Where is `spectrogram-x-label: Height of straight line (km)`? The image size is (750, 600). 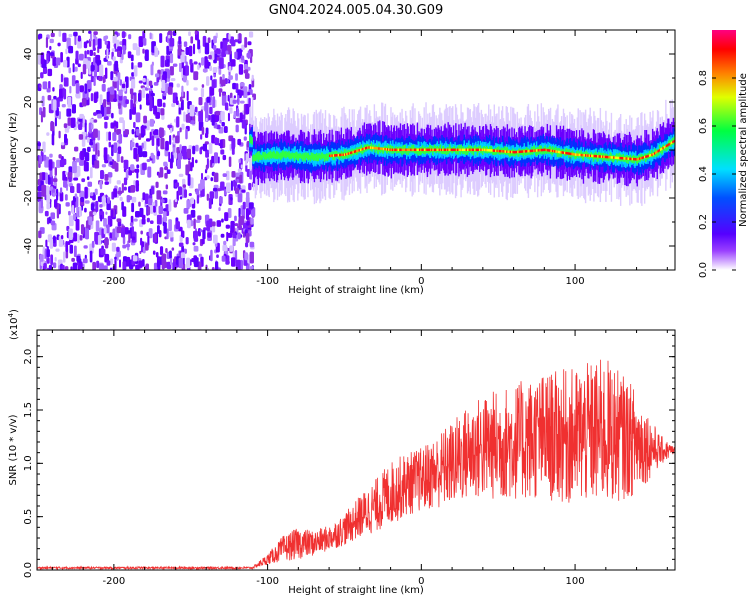 spectrogram-x-label: Height of straight line (km) is located at coordinates (356, 290).